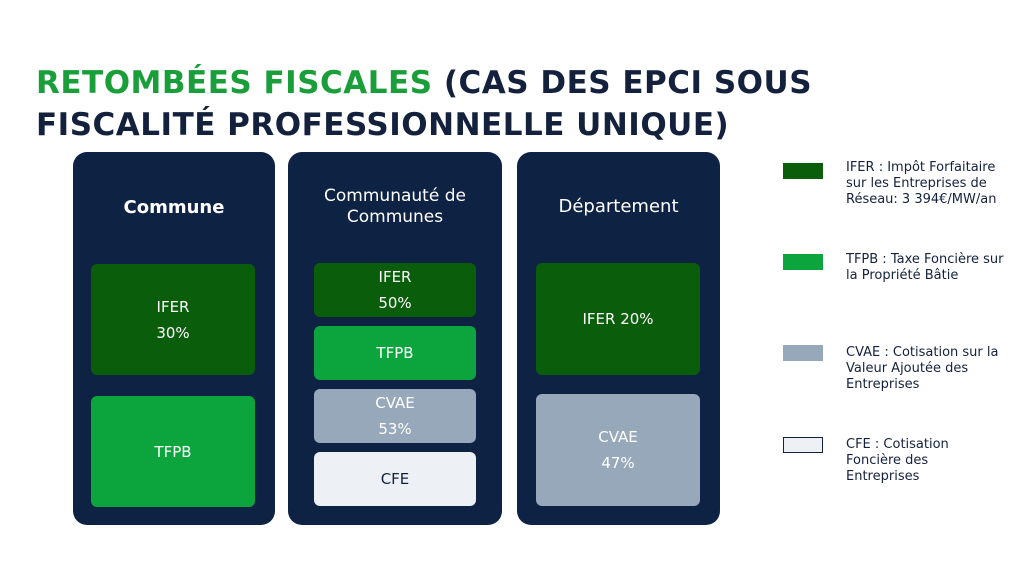 Image resolution: width=1024 pixels, height=576 pixels. I want to click on box-tfpb-commune-label: TFPB, so click(173, 451).